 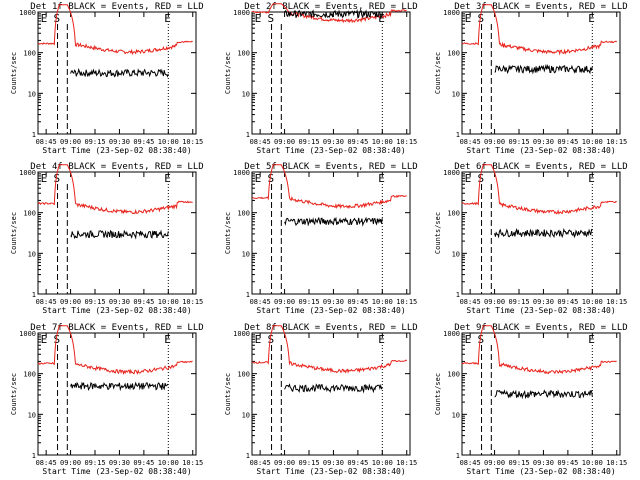 What do you see at coordinates (116, 7) in the screenshot?
I see `chart-title: Det 1f BLACK = Events, RED = LLD` at bounding box center [116, 7].